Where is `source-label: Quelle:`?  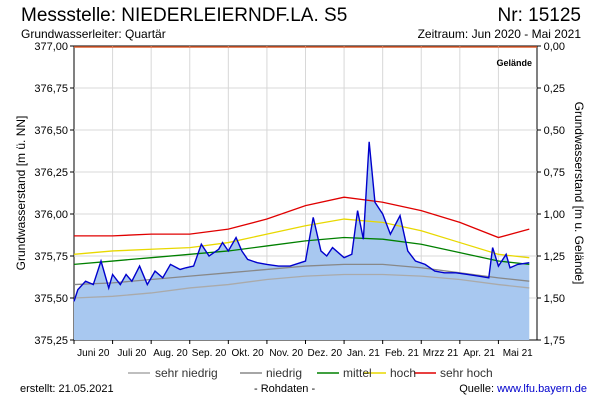 source-label: Quelle: is located at coordinates (478, 389).